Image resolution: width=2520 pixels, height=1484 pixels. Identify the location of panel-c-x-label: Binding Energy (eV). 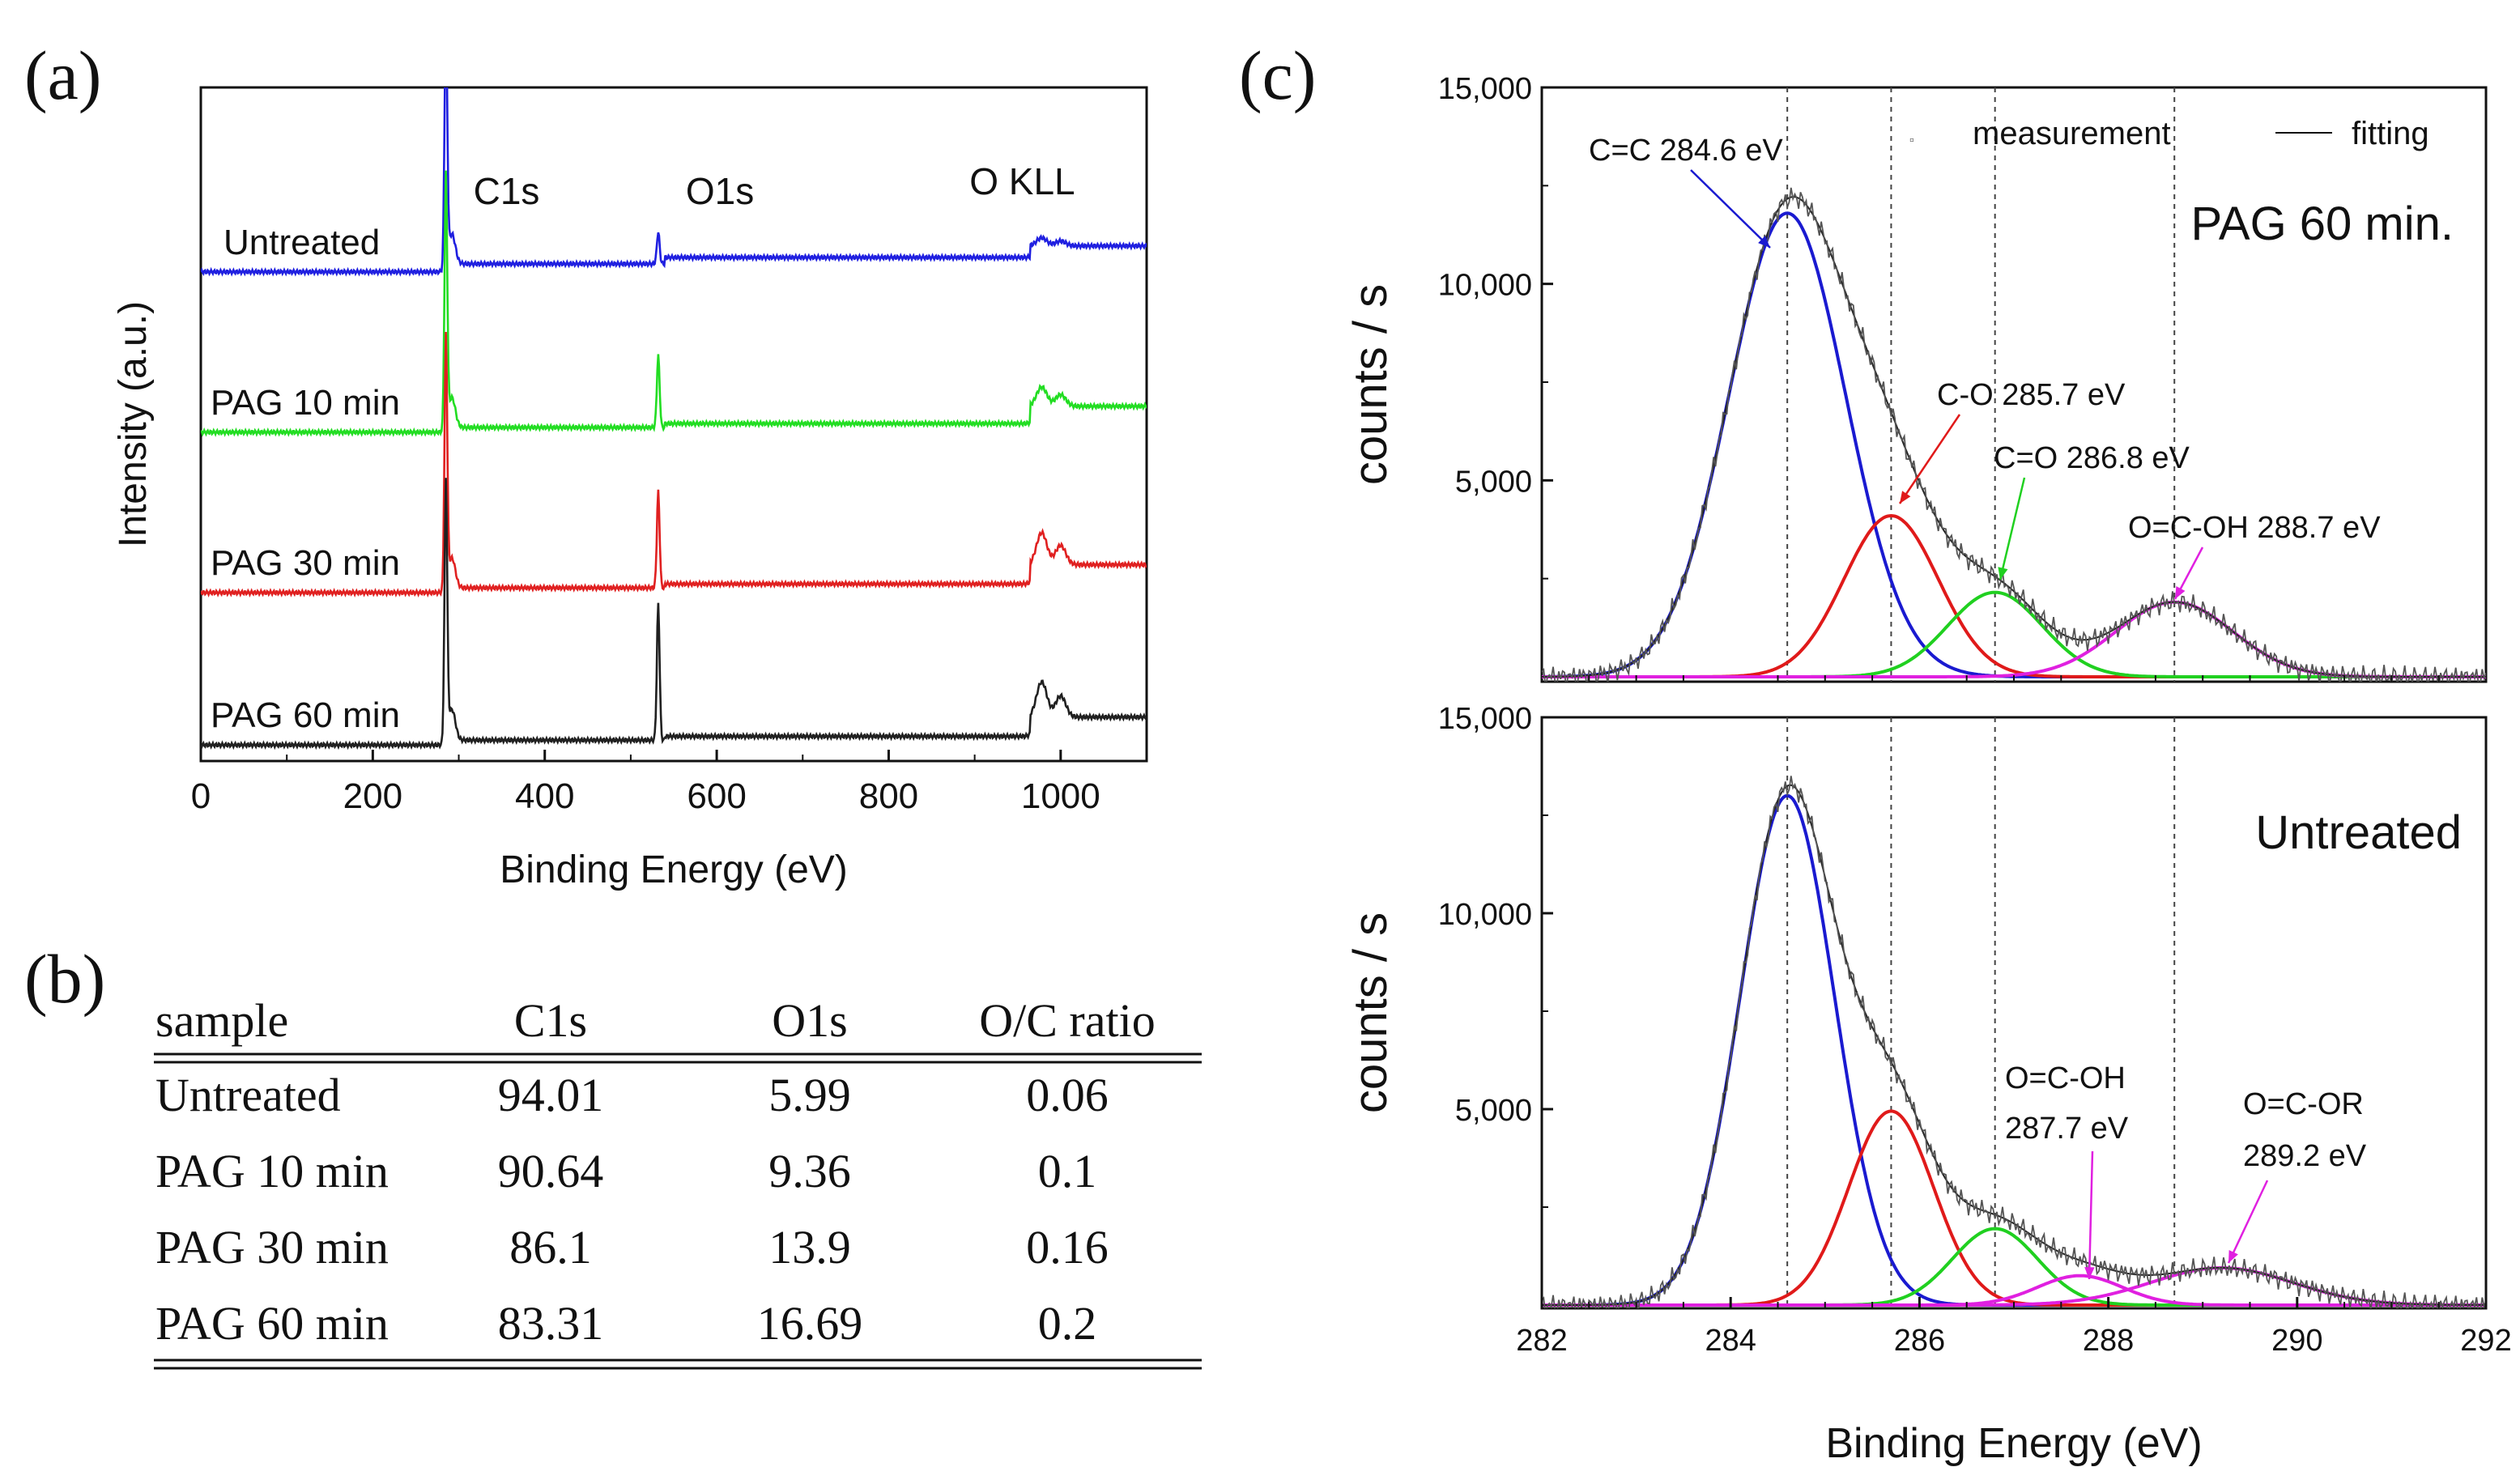
(2014, 1443).